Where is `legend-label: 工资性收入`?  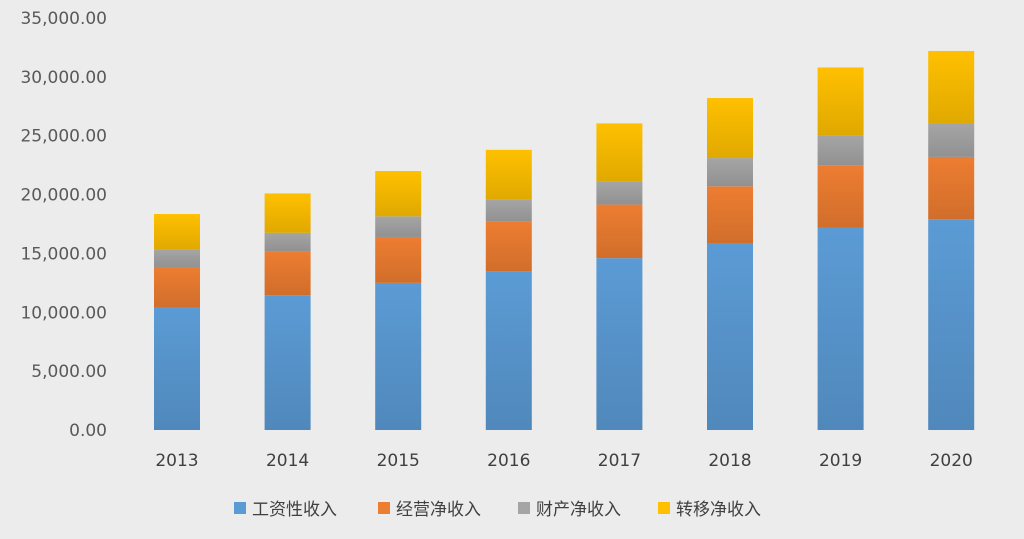
legend-label: 工资性收入 is located at coordinates (294, 510).